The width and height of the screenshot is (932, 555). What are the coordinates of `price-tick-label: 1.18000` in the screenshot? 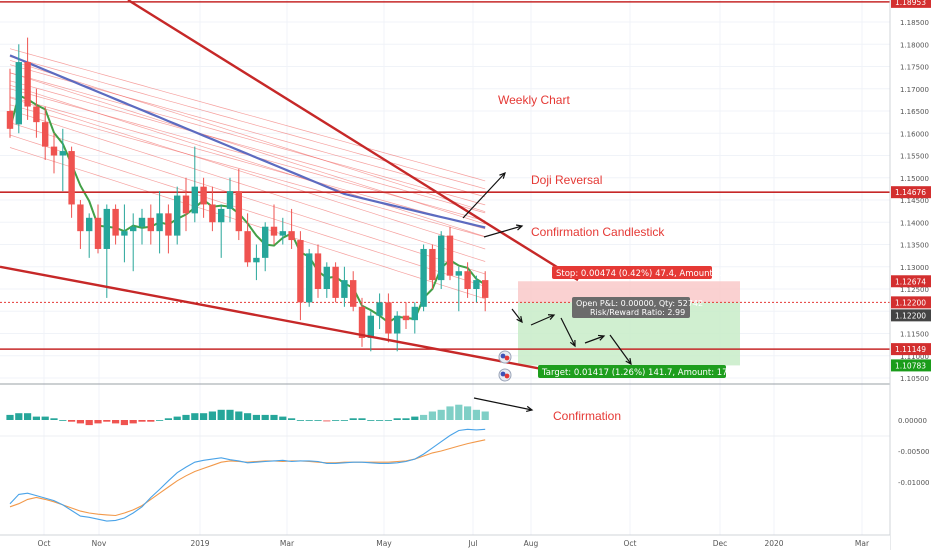 It's located at (914, 45).